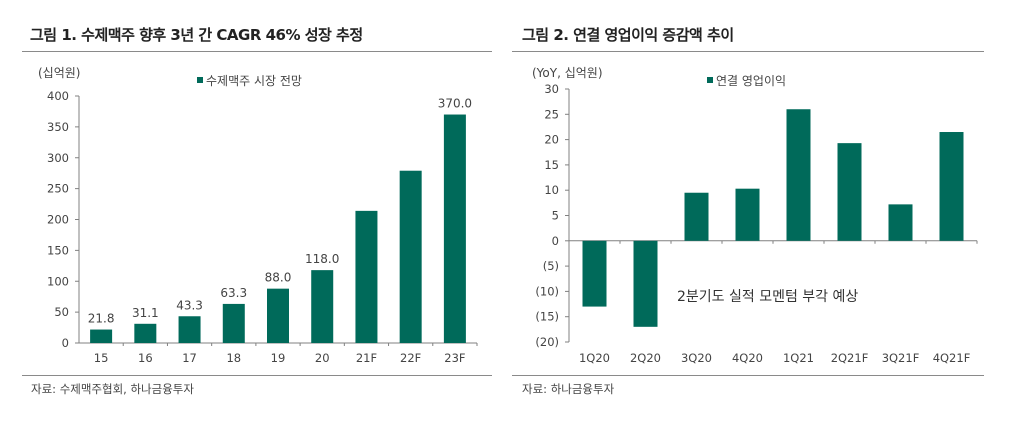 This screenshot has height=427, width=1024. Describe the element at coordinates (233, 293) in the screenshot. I see `data-label: 63.3` at that location.